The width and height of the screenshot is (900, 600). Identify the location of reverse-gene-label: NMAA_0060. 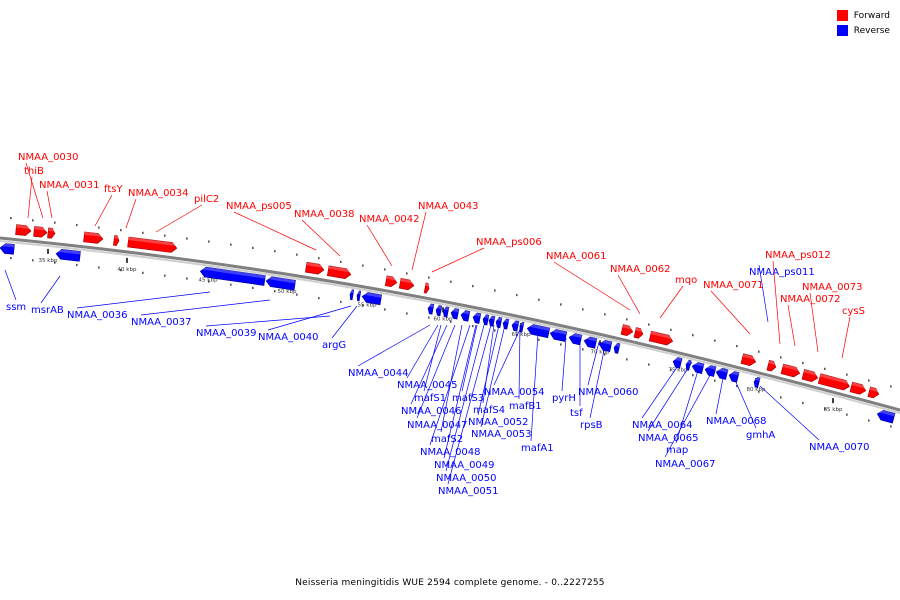
(608, 392).